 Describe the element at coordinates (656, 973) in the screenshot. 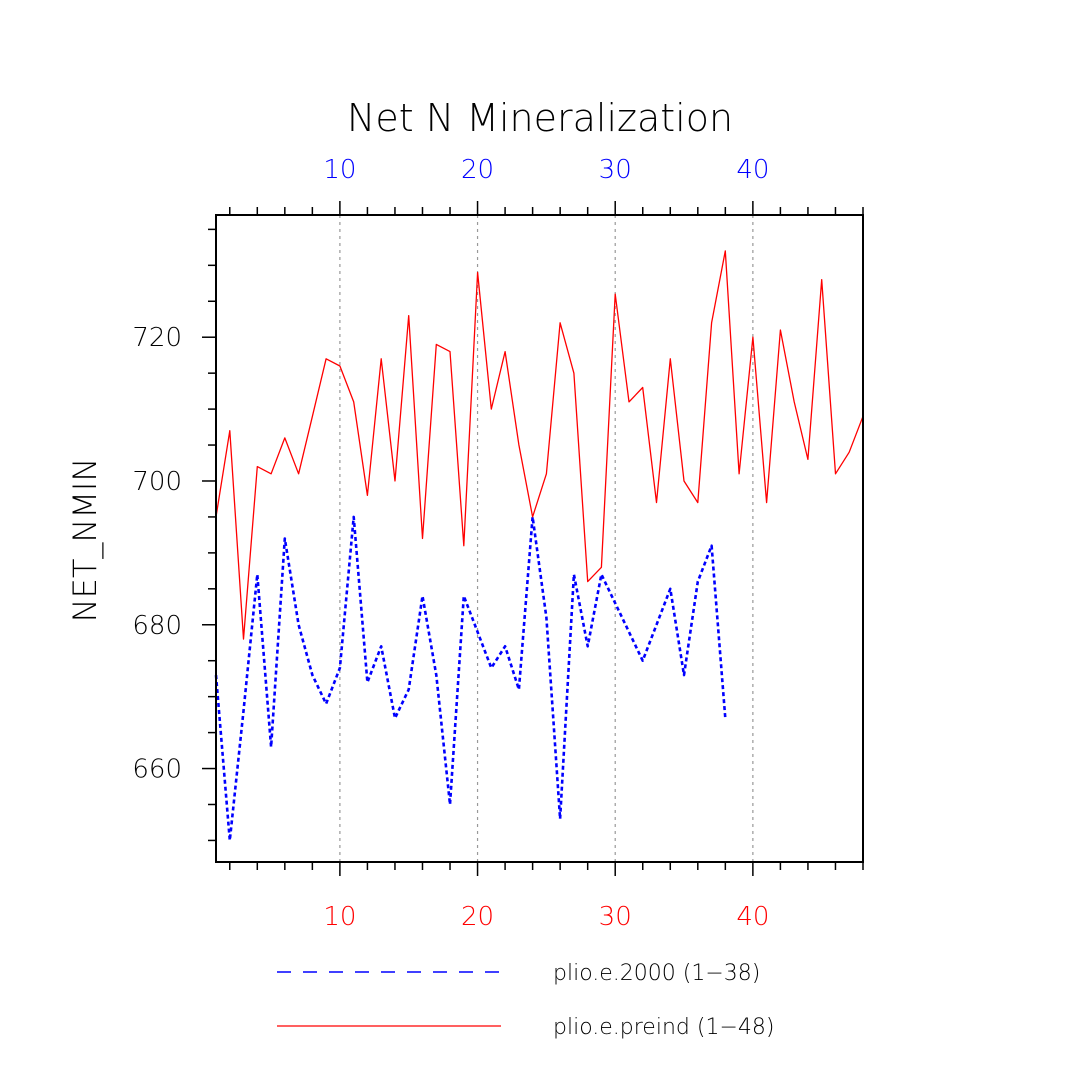

I see `legend-label-1: plio.e.2000 (1−38)` at that location.